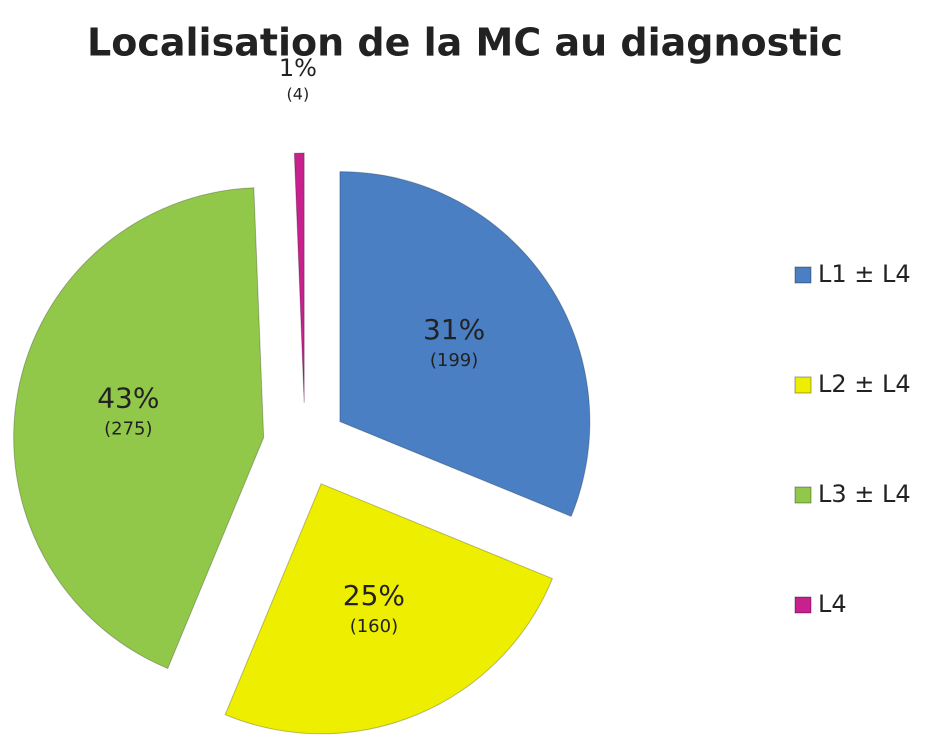 The height and width of the screenshot is (737, 931). I want to click on value-label: (199), so click(454, 360).